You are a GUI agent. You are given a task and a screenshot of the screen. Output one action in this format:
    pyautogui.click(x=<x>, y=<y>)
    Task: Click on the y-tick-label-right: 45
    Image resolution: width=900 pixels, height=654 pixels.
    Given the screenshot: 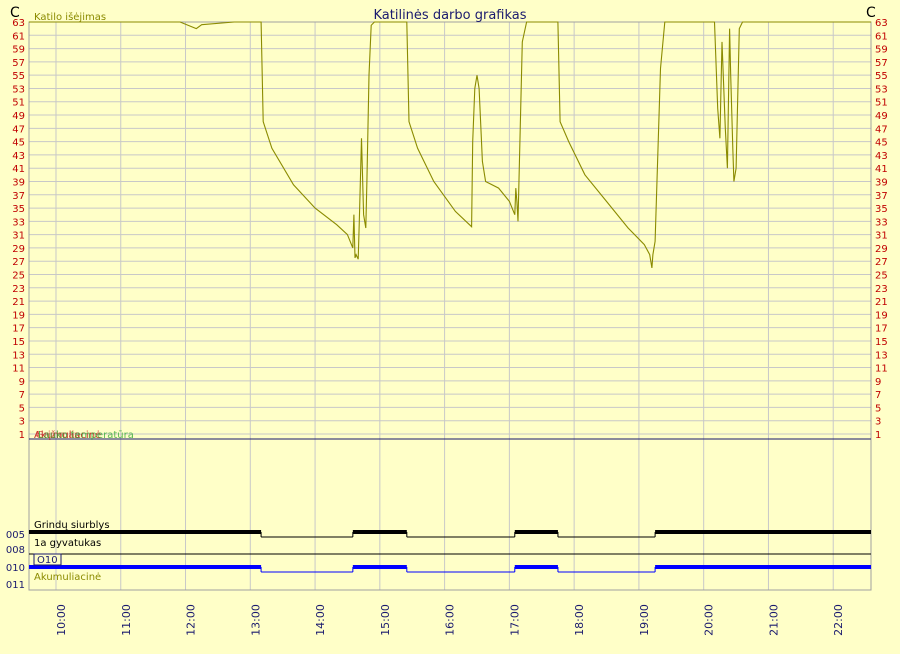 What is the action you would take?
    pyautogui.click(x=881, y=143)
    